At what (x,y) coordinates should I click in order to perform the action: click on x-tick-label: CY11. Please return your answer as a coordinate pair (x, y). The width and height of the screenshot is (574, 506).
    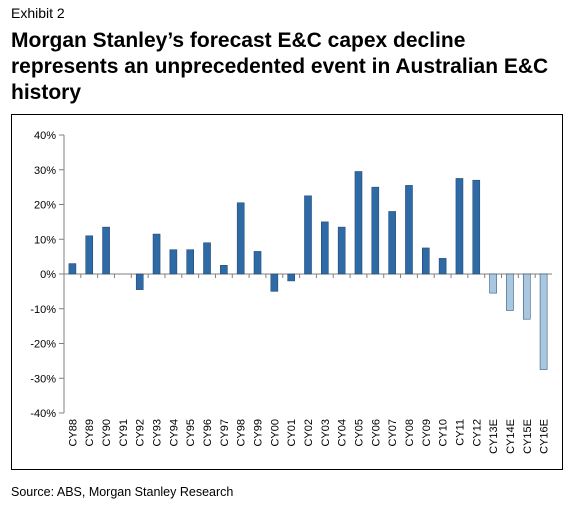
    Looking at the image, I should click on (460, 432).